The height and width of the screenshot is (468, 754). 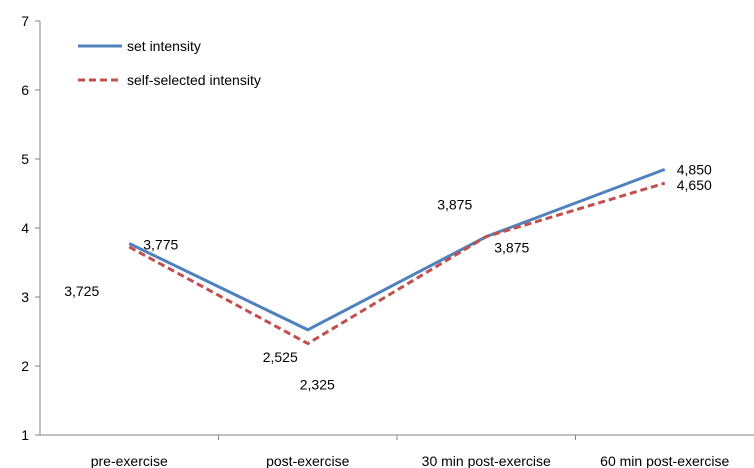 What do you see at coordinates (25, 435) in the screenshot?
I see `y-tick-label: 1` at bounding box center [25, 435].